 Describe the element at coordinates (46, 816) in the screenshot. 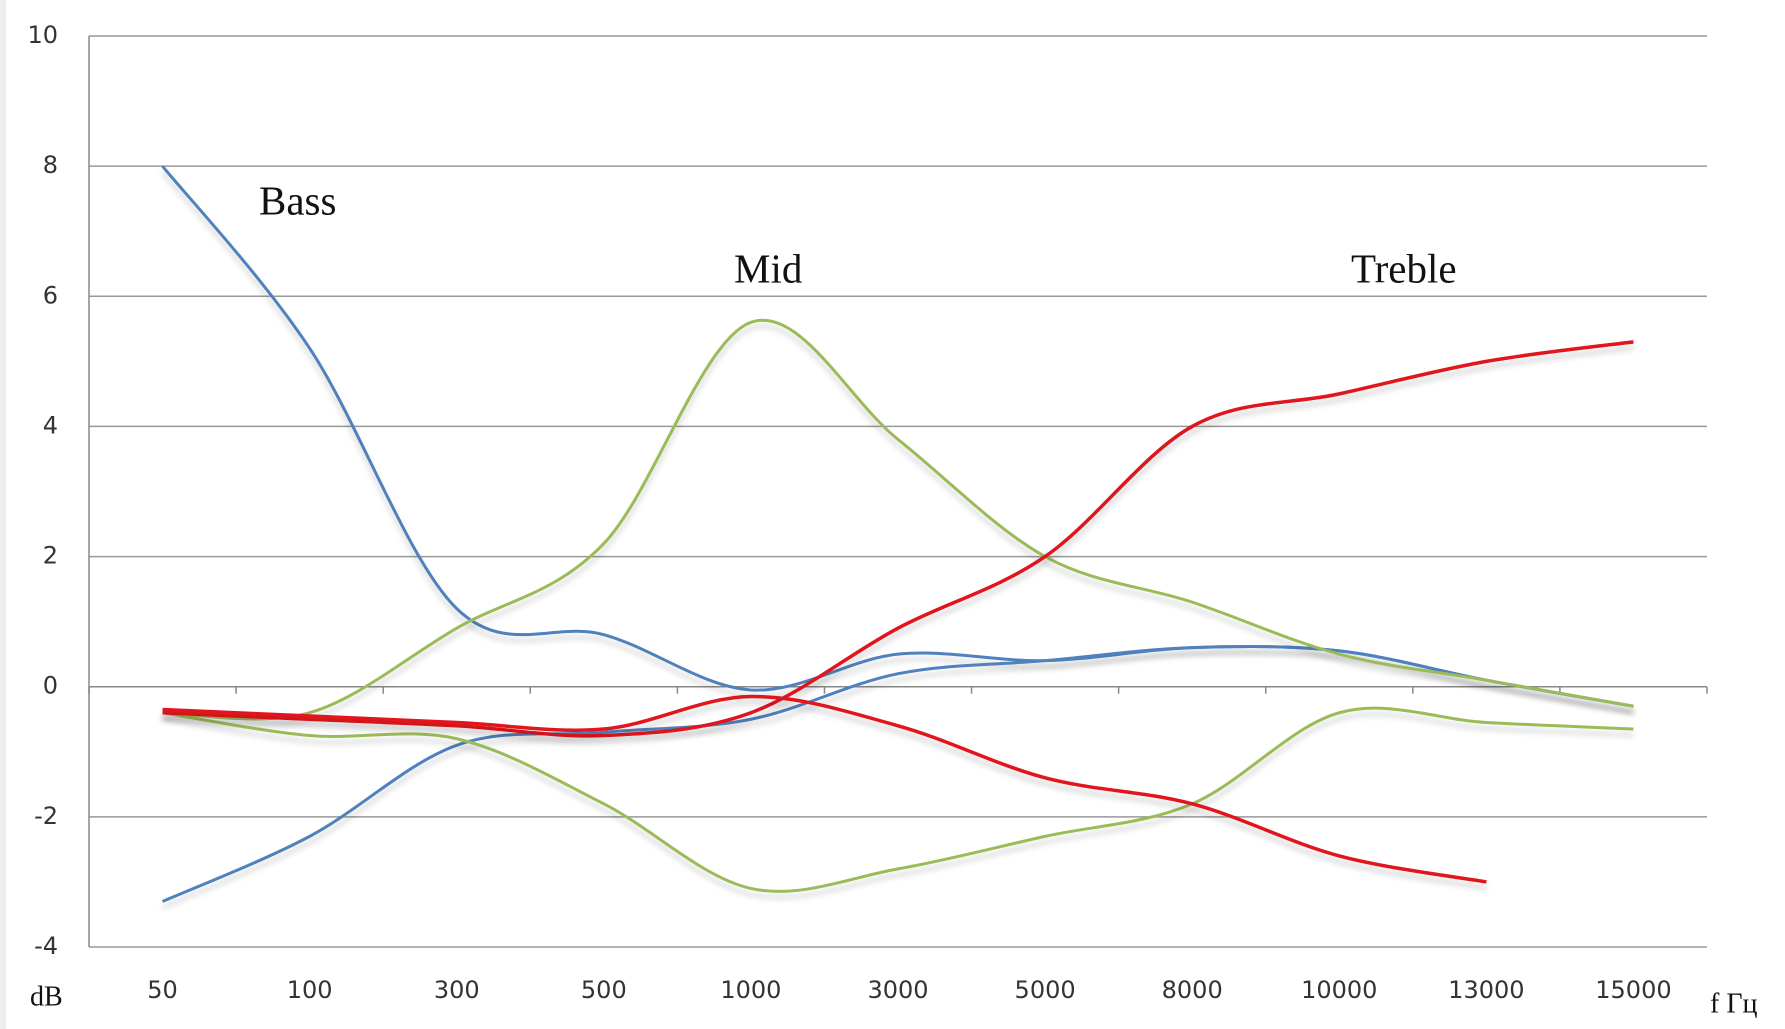

I see `y-tick-label: -2` at that location.